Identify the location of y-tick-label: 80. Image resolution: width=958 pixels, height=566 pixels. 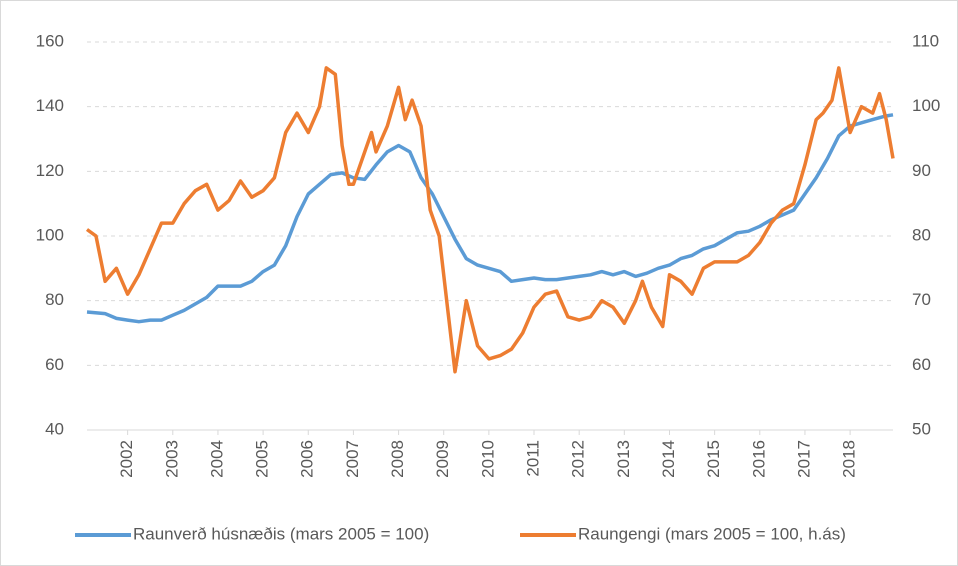
(54, 299).